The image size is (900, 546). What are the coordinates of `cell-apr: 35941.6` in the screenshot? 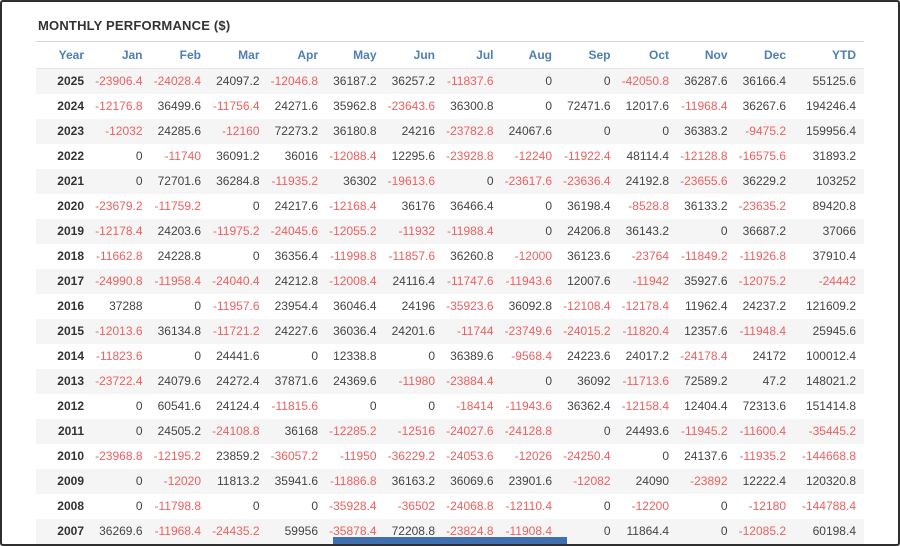 It's located at (296, 481).